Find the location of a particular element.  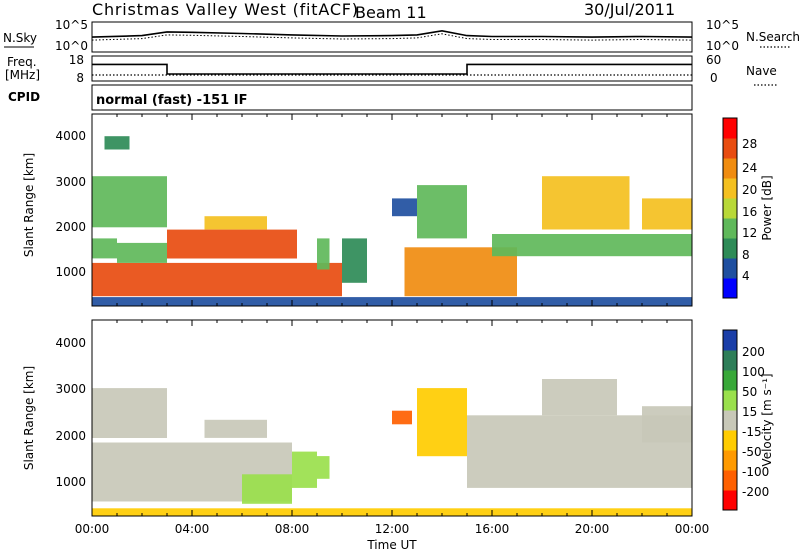

noise-right-tick-bottom: 10^0 is located at coordinates (722, 46).